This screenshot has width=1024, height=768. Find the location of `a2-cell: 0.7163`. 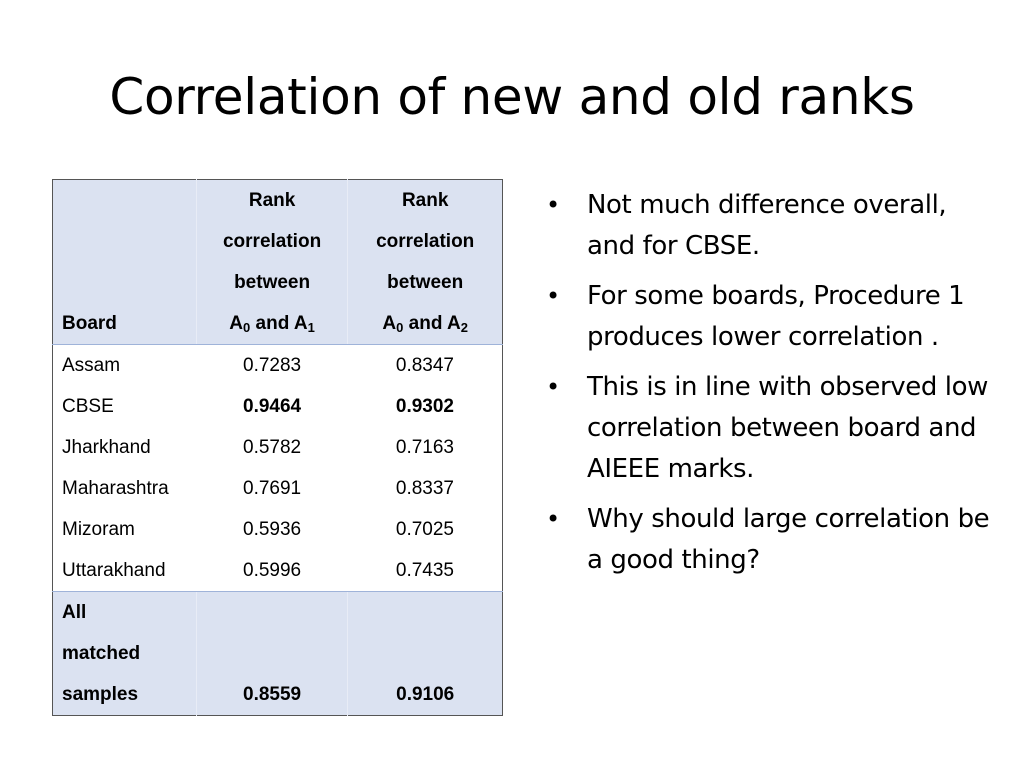

a2-cell: 0.7163 is located at coordinates (424, 447).